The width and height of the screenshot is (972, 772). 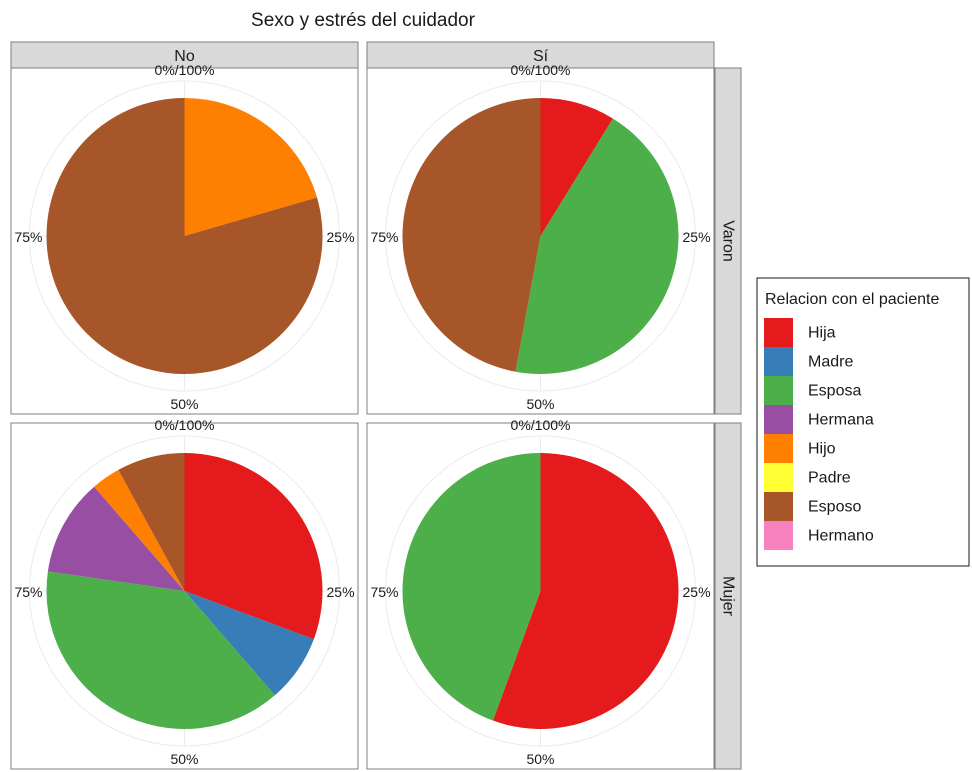 What do you see at coordinates (541, 56) in the screenshot?
I see `strip-col-si: Sí` at bounding box center [541, 56].